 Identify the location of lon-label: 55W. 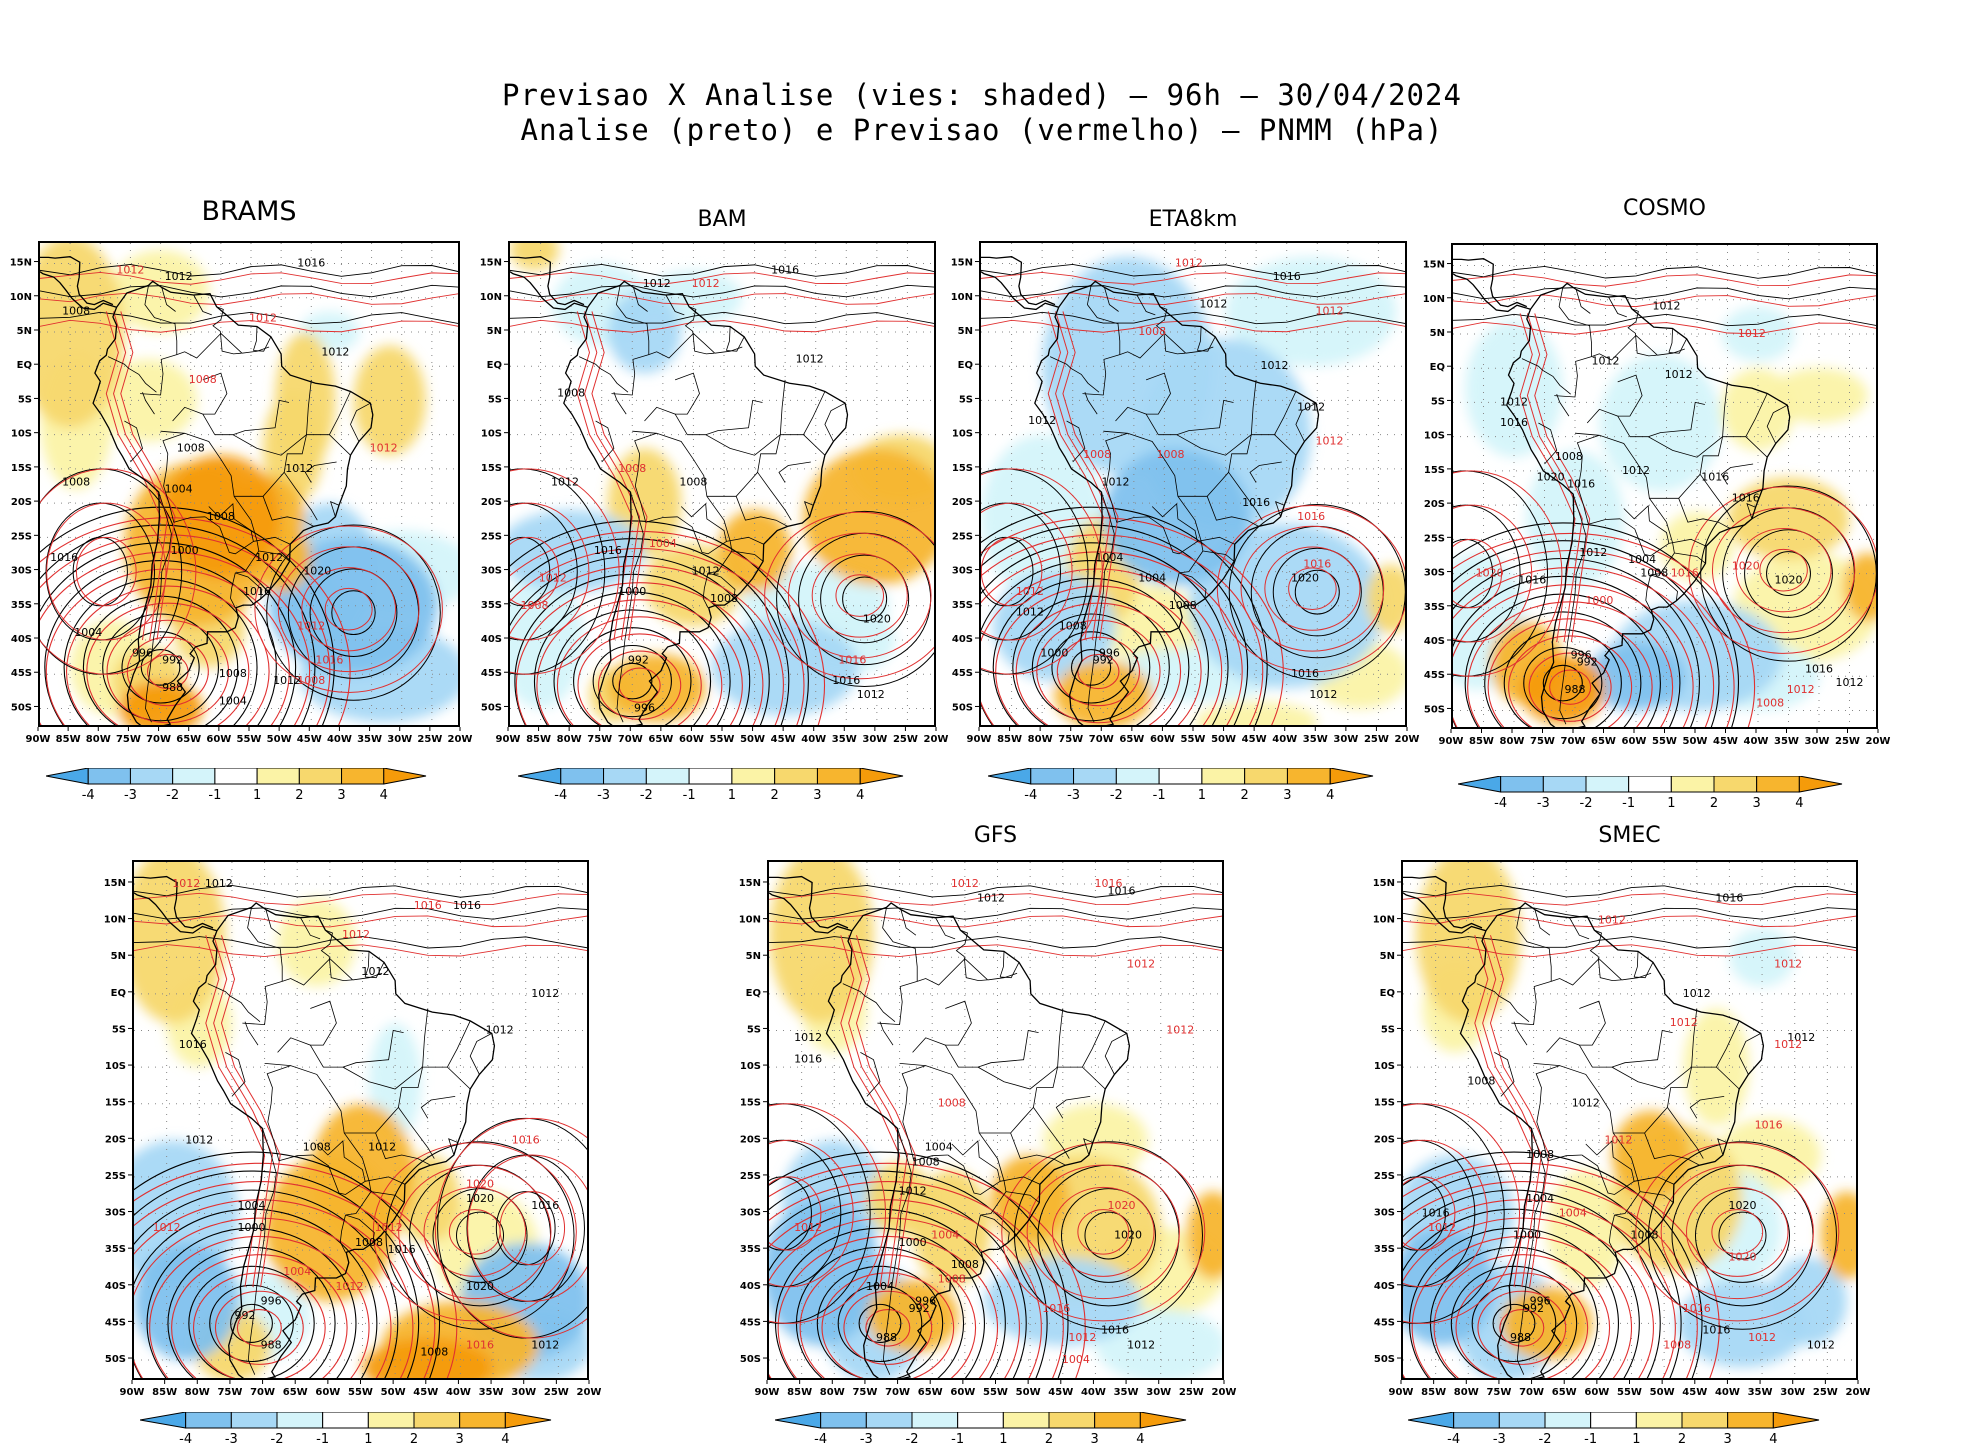
(249, 739).